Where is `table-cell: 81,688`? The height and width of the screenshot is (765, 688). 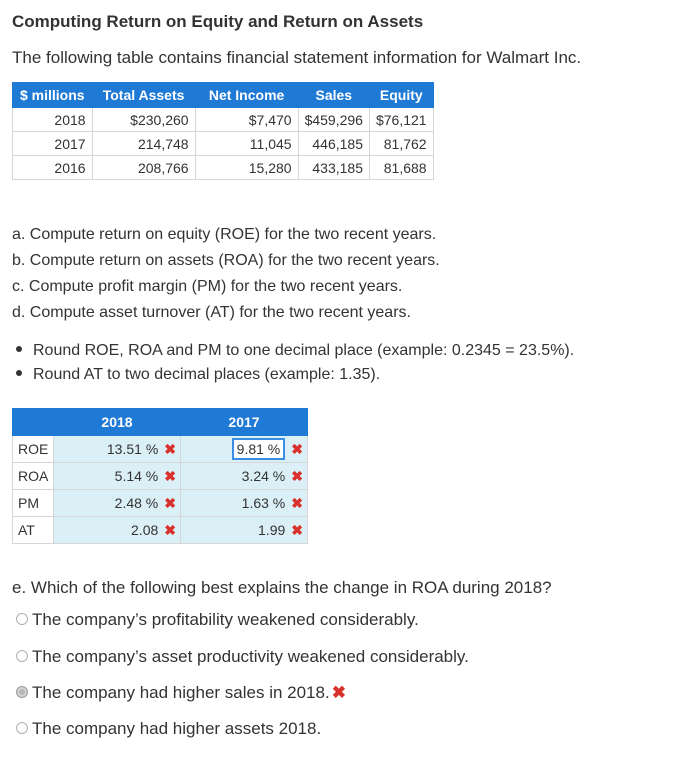 table-cell: 81,688 is located at coordinates (401, 167).